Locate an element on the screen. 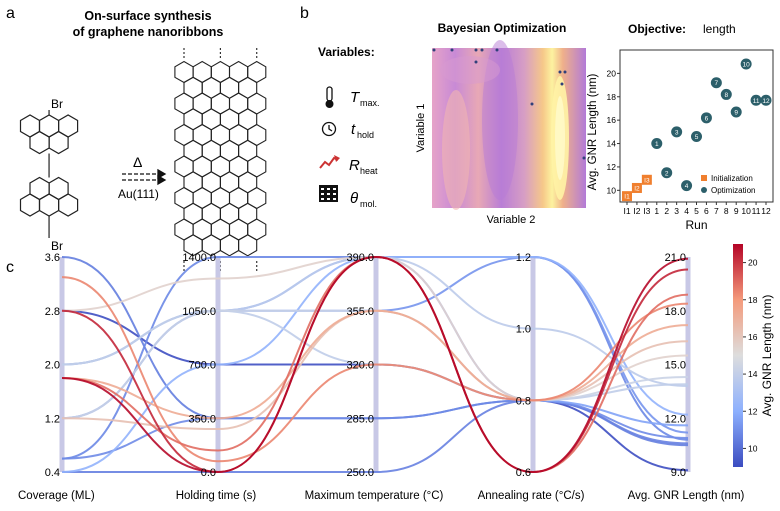 This screenshot has width=780, height=511. colorbar: 10 12 14 16 18 20 Avg. GNR Length (nm) is located at coordinates (753, 355).